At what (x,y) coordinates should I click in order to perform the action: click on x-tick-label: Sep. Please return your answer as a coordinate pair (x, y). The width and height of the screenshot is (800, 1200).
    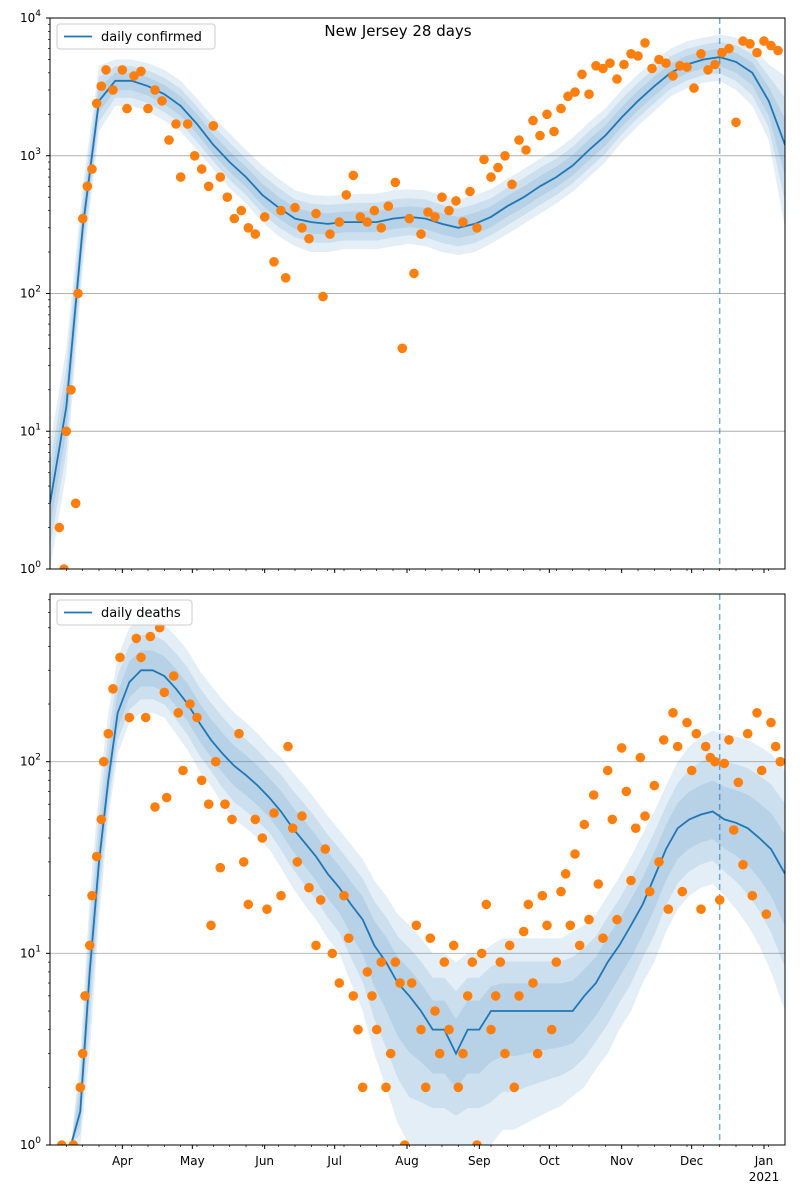
    Looking at the image, I should click on (479, 1161).